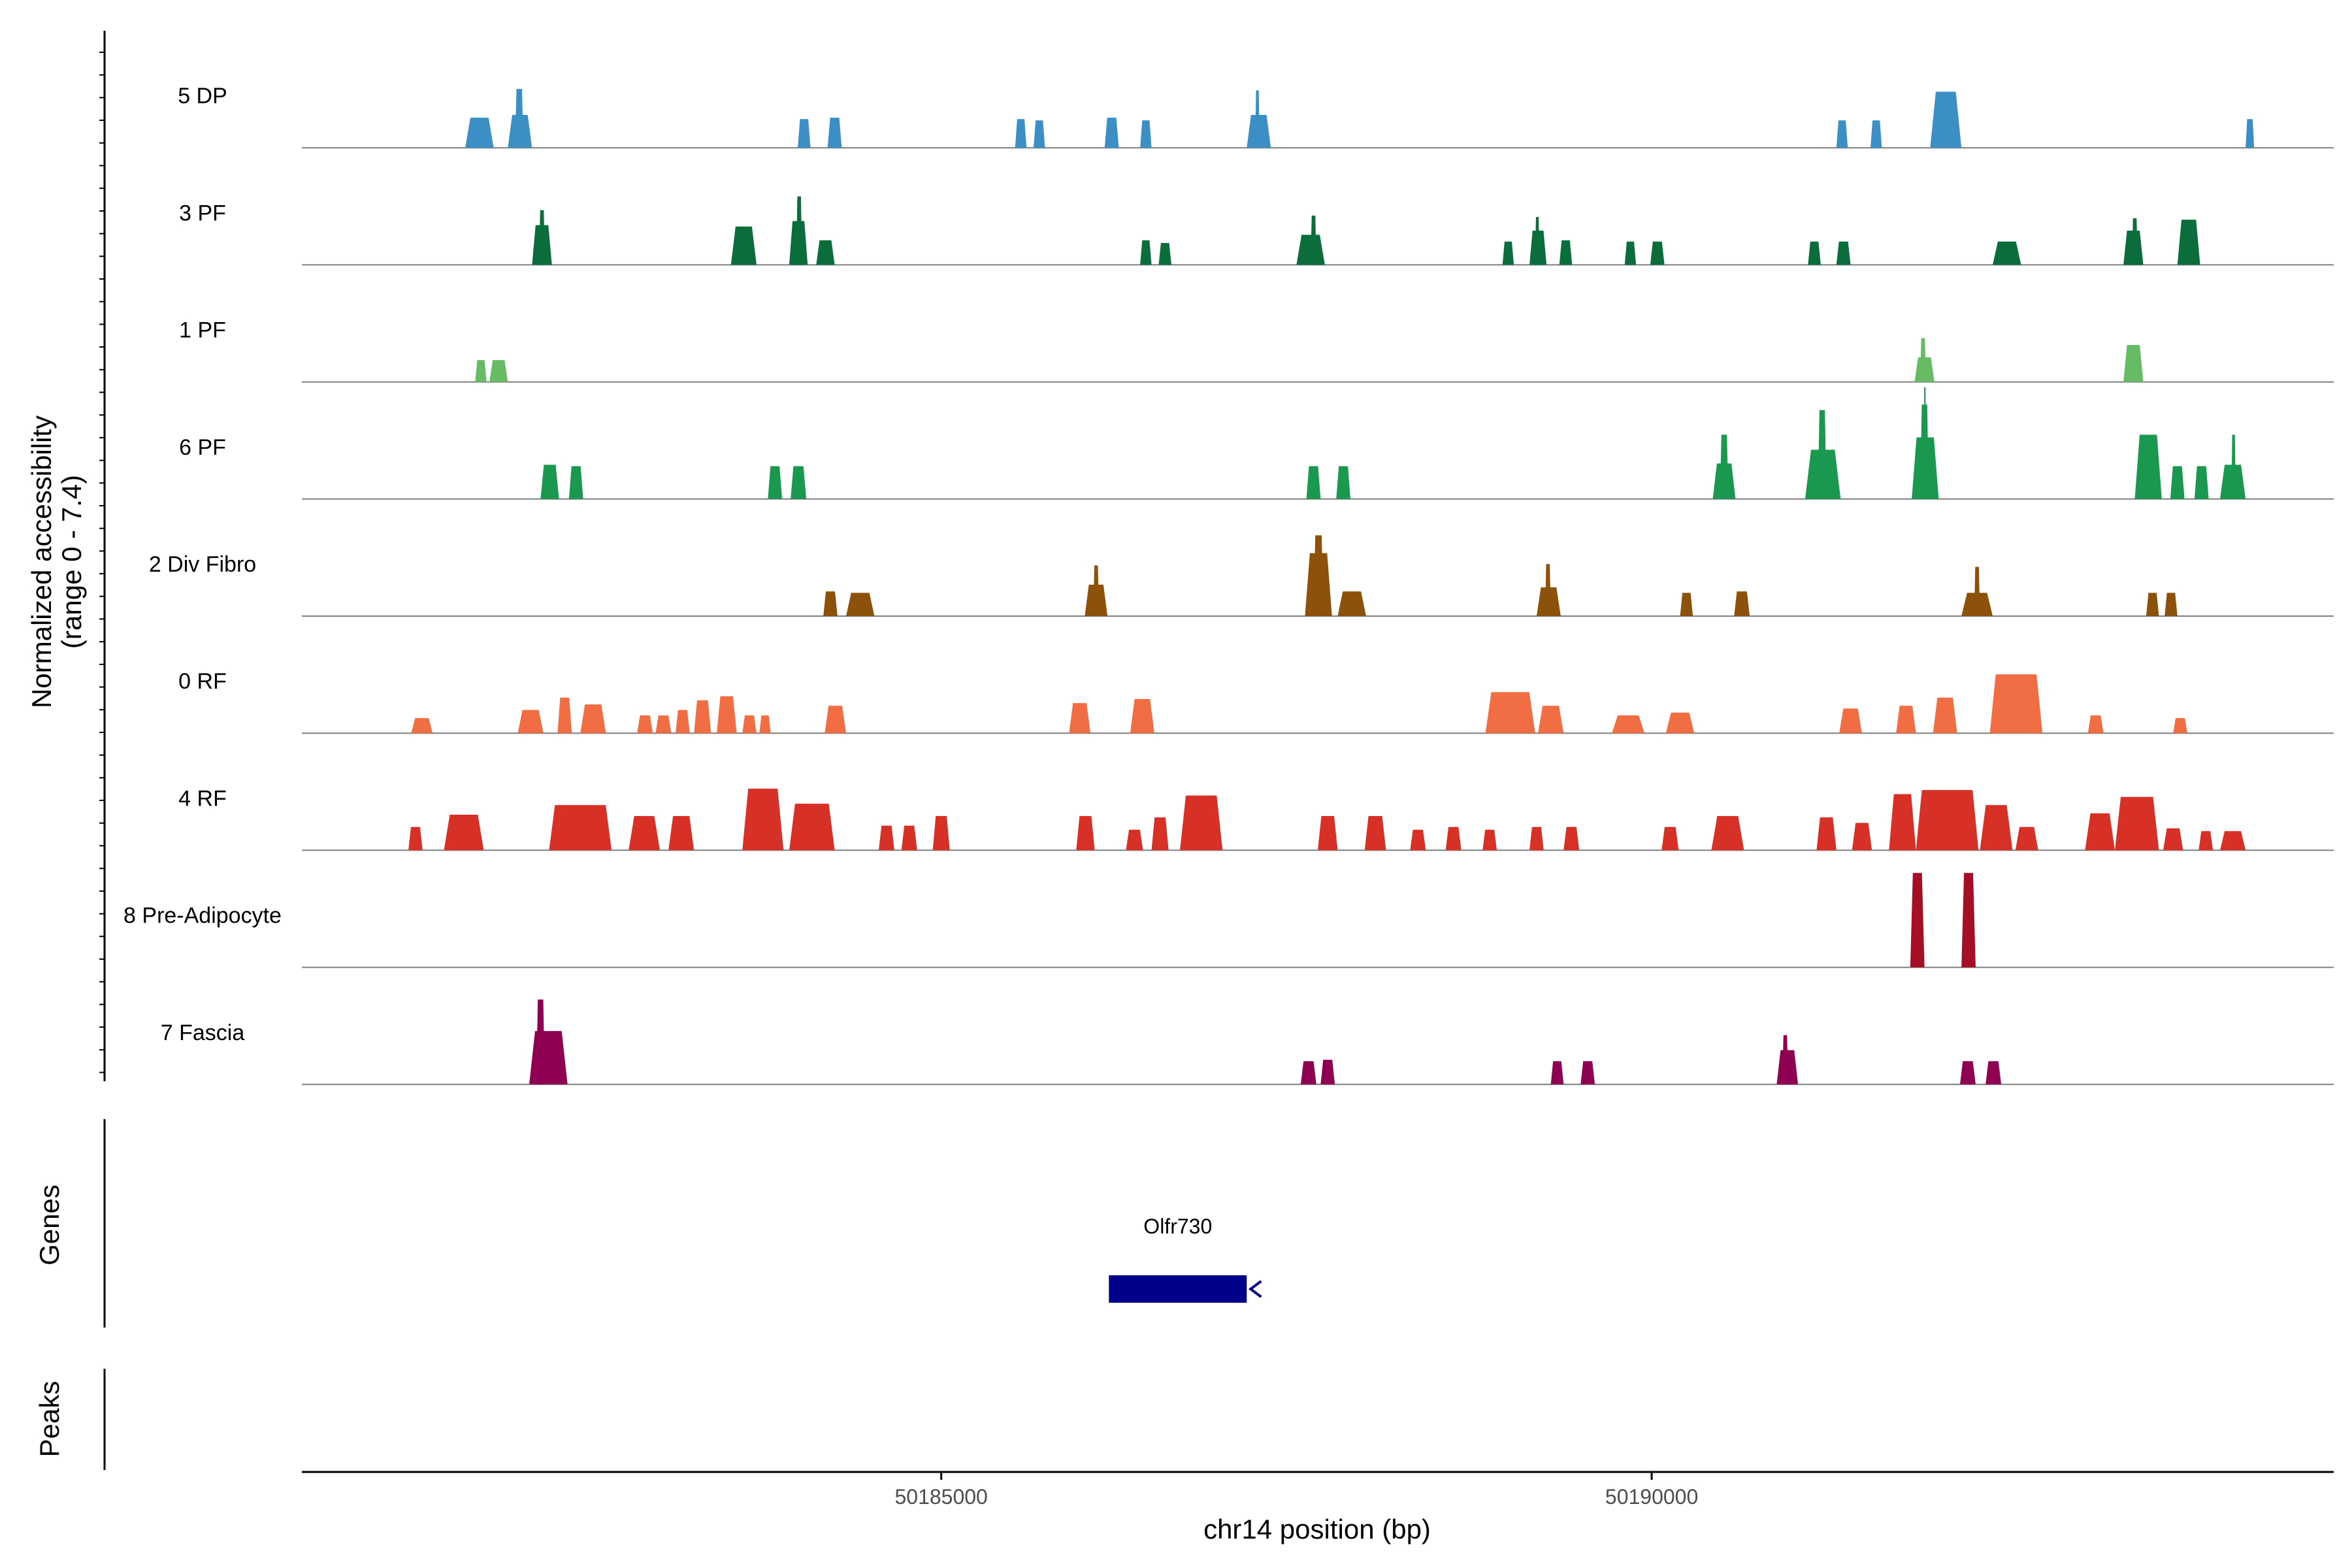 This screenshot has width=2352, height=1568. I want to click on svg-text:Normalized accessibility(range: Normalized accessibility(range 0 - 7.4), so click(56, 562).